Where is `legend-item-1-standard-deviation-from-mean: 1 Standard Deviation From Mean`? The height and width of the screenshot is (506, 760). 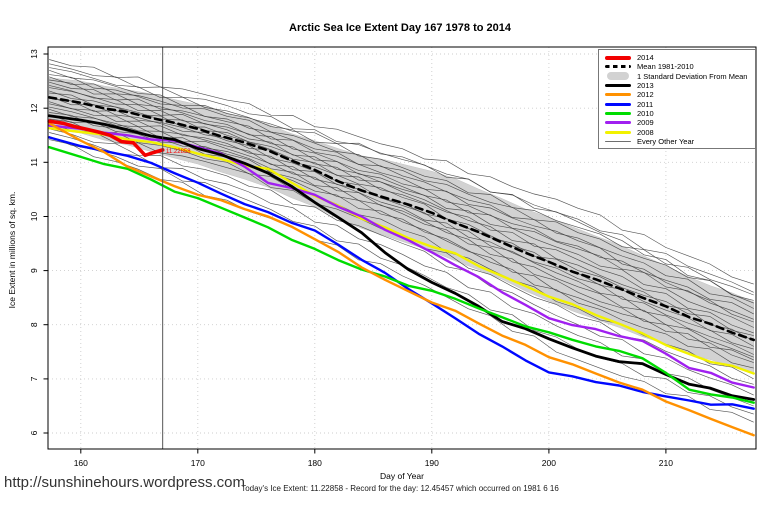 legend-item-1-standard-deviation-from-mean: 1 Standard Deviation From Mean is located at coordinates (679, 76).